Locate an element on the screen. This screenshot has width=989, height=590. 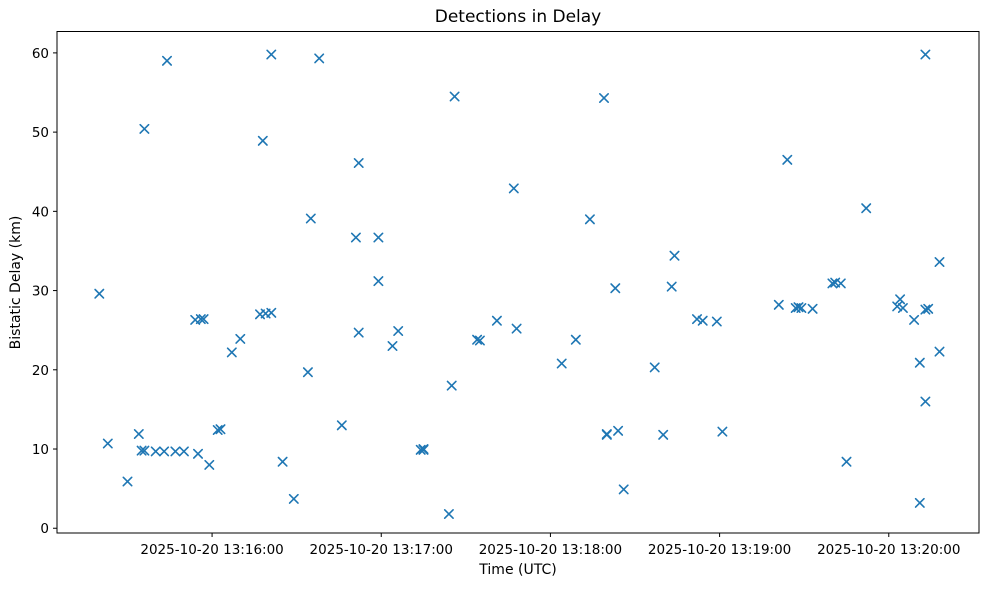
chart-title: Detections in Delay is located at coordinates (518, 17).